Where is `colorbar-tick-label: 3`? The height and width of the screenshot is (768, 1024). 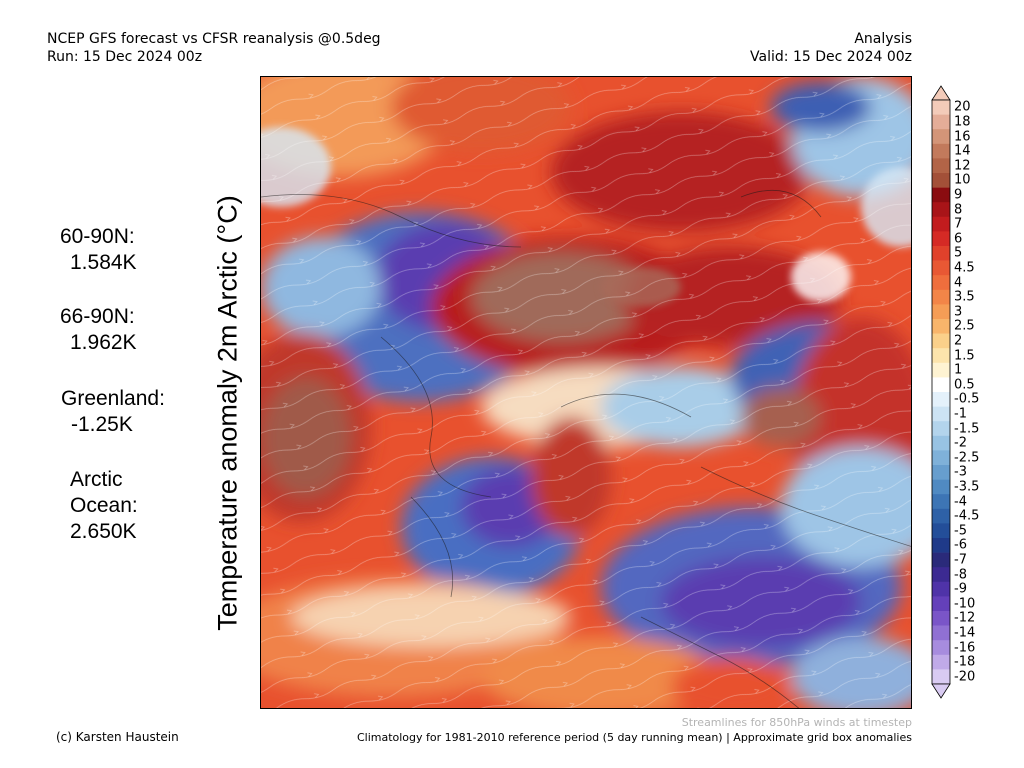
colorbar-tick-label: 3 is located at coordinates (958, 312).